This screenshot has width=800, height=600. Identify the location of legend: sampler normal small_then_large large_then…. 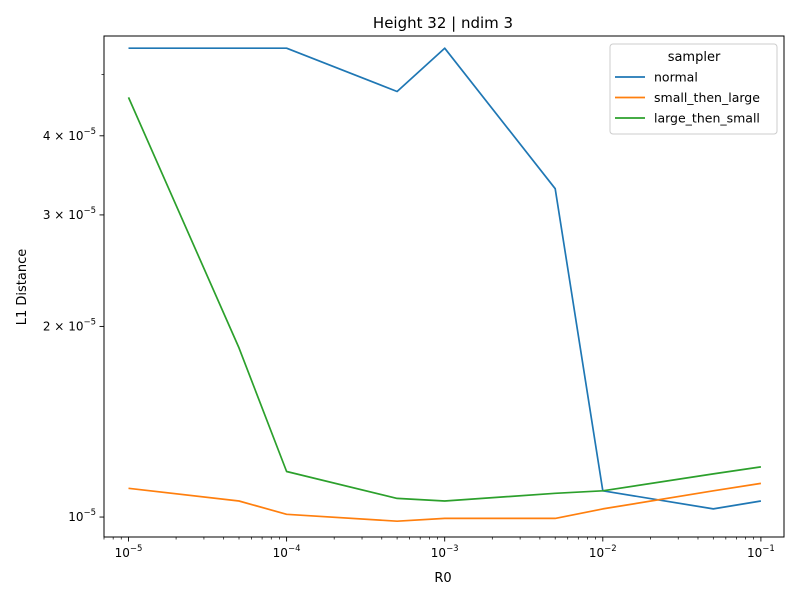
(693, 89).